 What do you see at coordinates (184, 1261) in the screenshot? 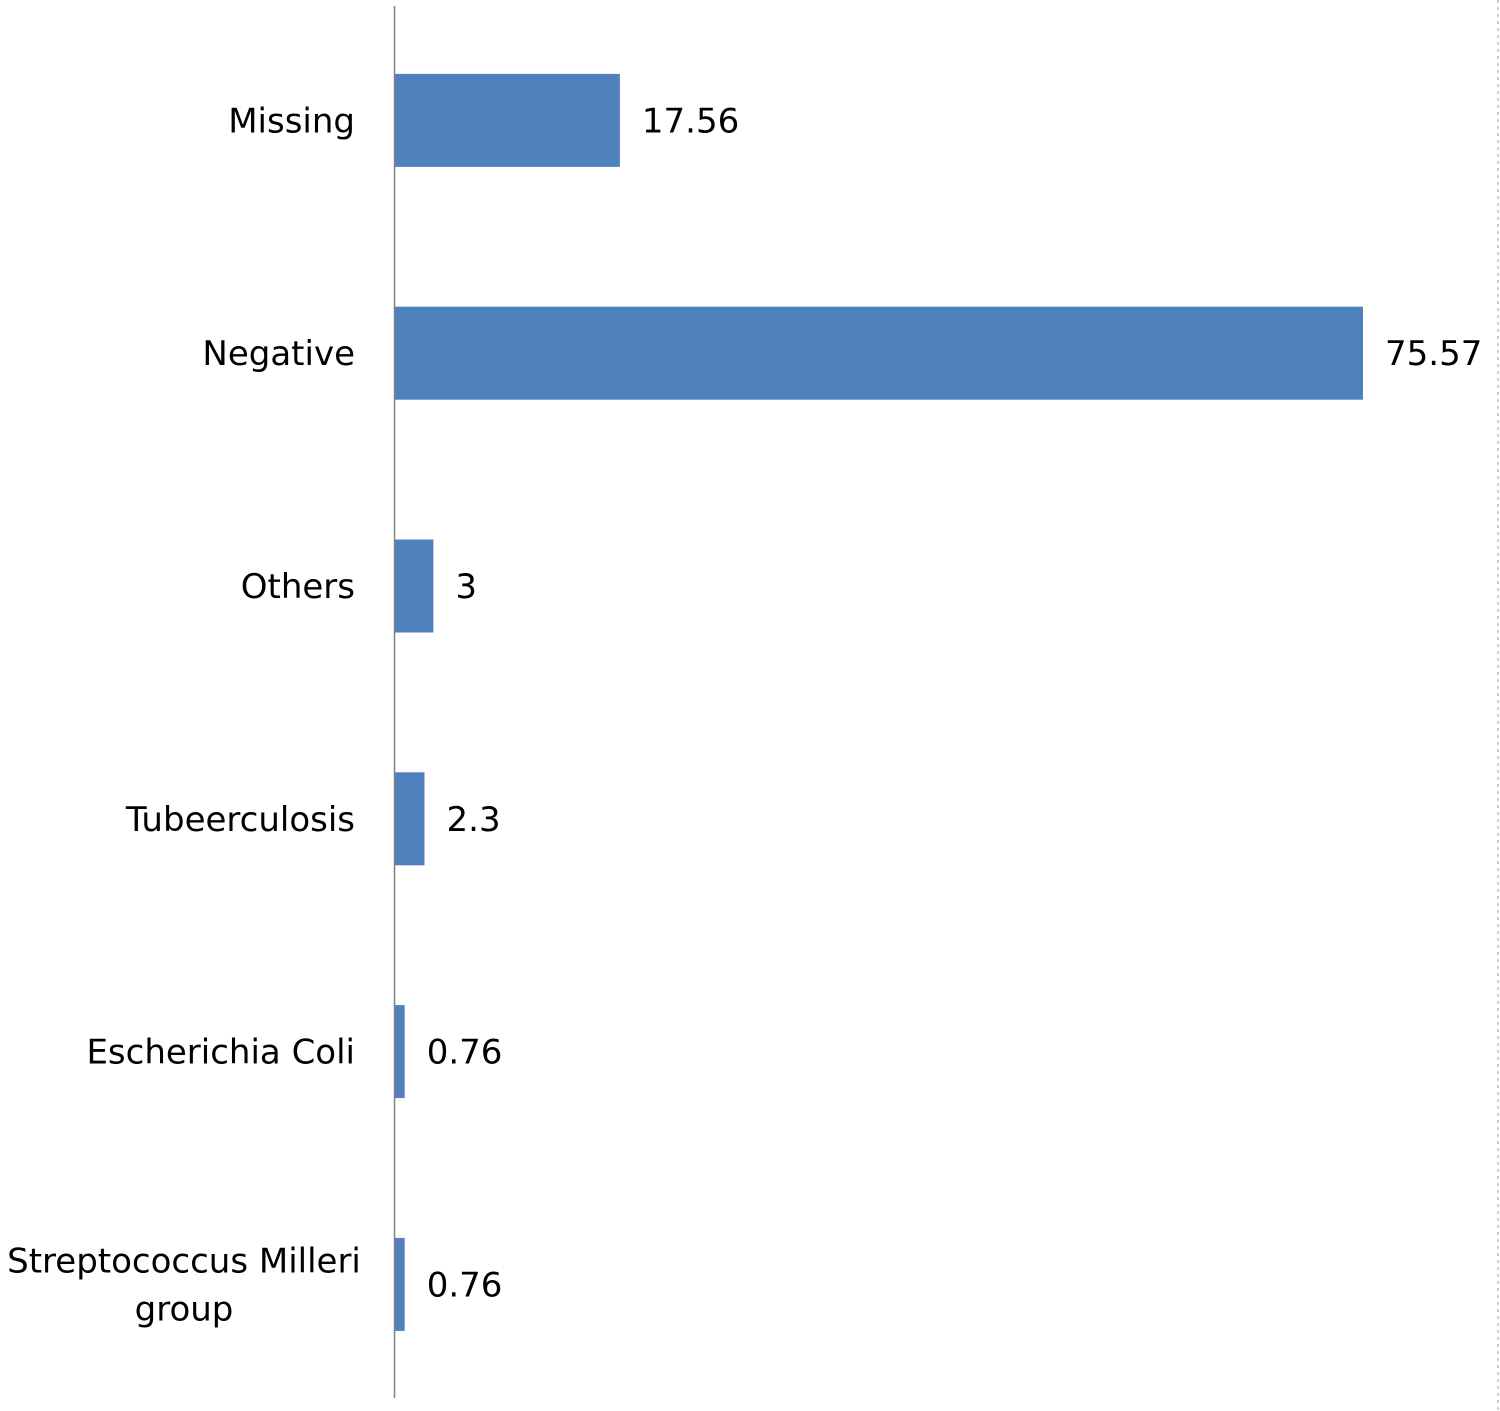
I see `category-label-5-line-0: Streptococcus Milleri` at bounding box center [184, 1261].